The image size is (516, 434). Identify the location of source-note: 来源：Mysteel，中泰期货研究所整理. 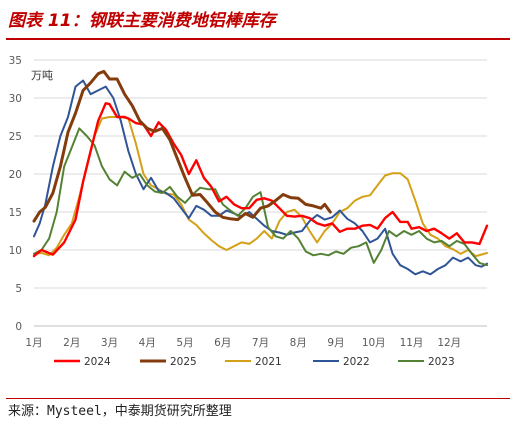
(120, 411).